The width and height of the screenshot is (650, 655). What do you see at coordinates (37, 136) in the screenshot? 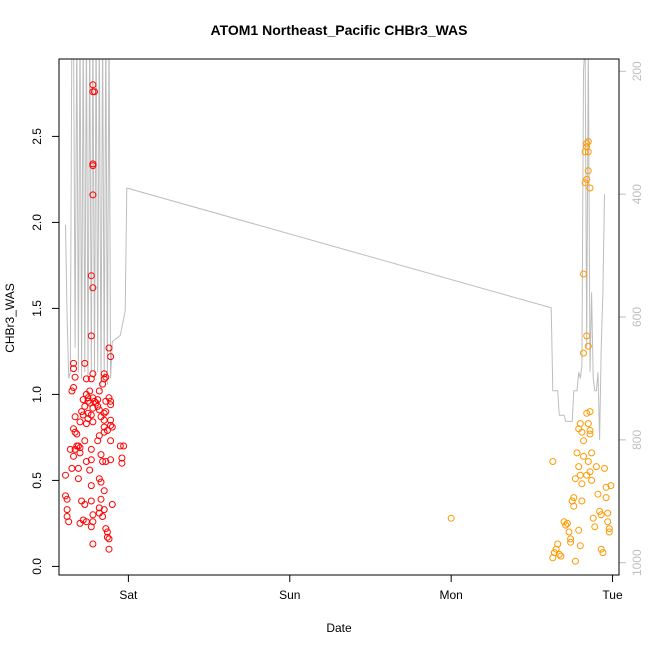
I see `y-tick-label-5: 2.5` at bounding box center [37, 136].